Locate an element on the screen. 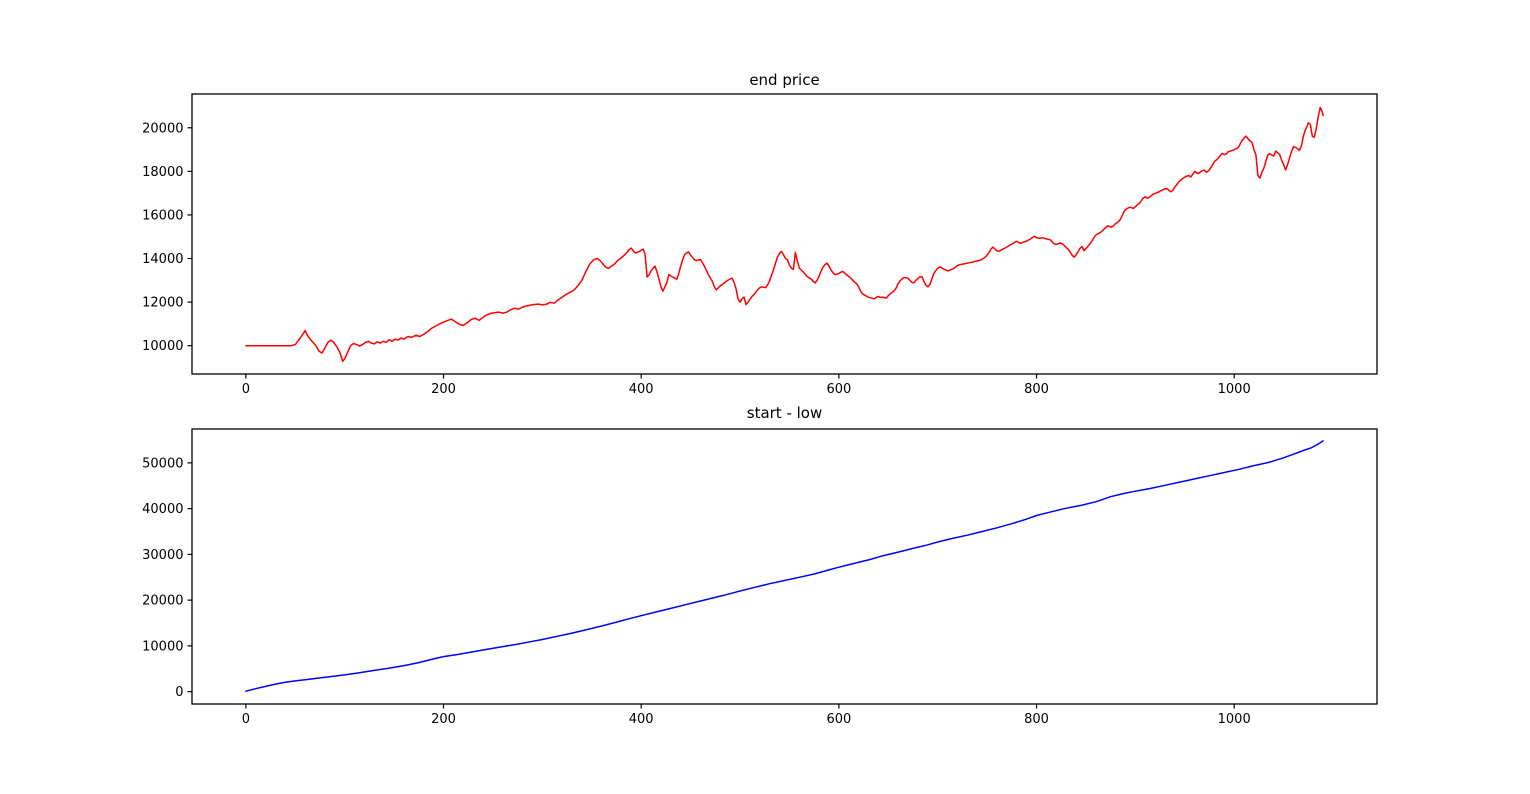  y-tick-label: 12000 is located at coordinates (162, 303).